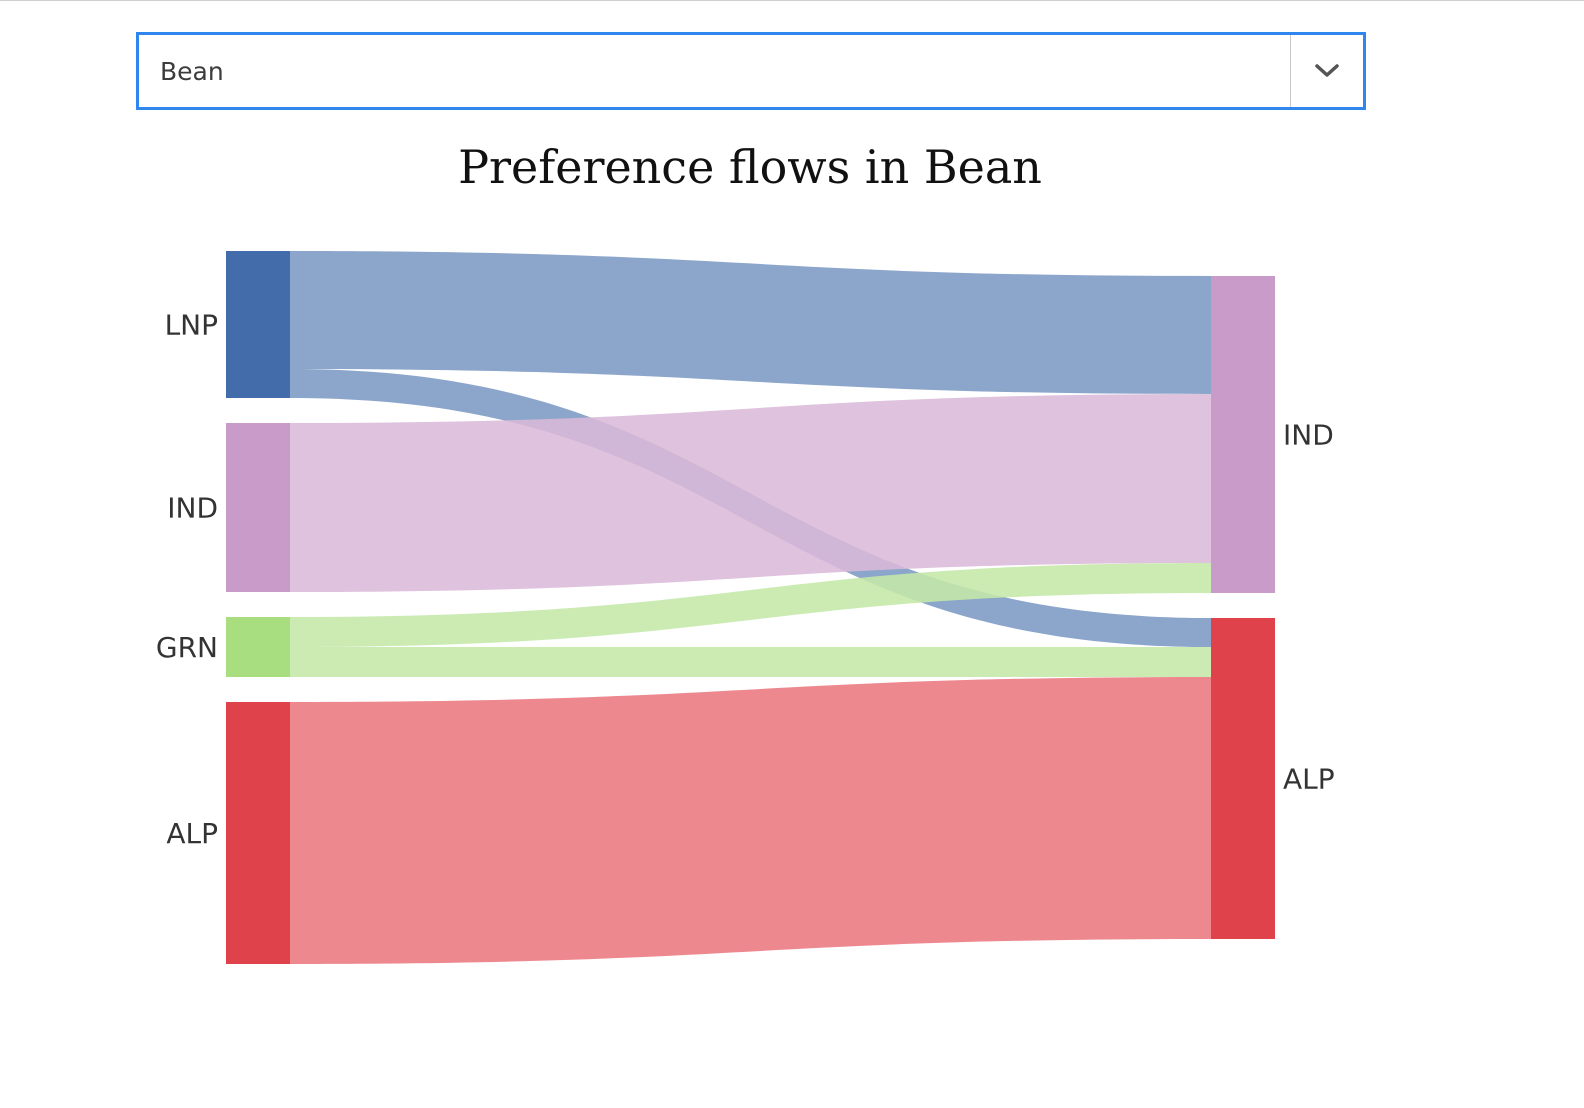  Describe the element at coordinates (258, 833) in the screenshot. I see `source-node-alp` at that location.